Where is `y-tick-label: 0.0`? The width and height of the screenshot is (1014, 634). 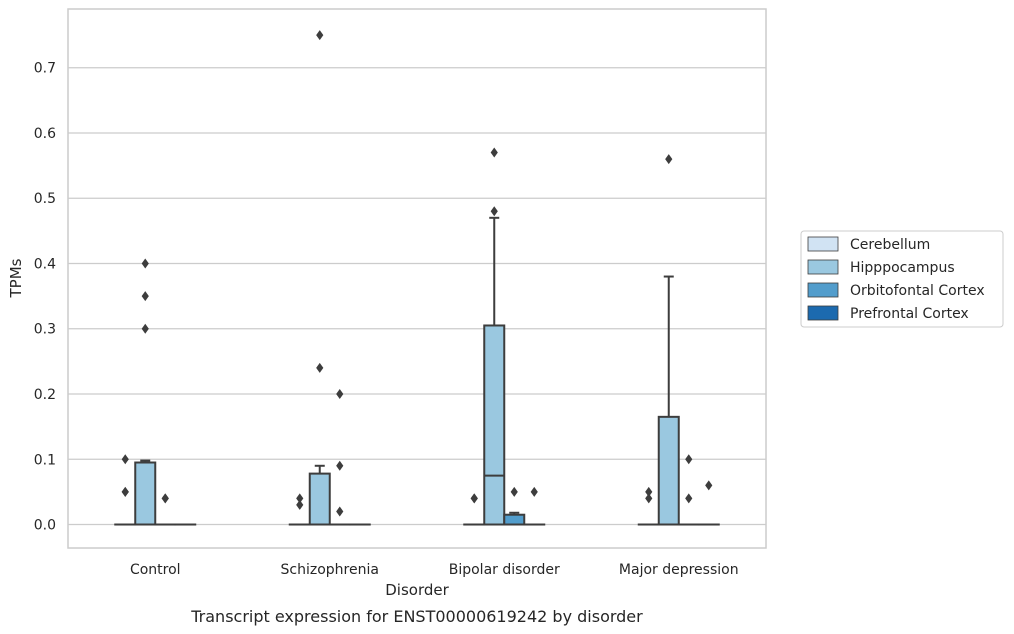 y-tick-label: 0.0 is located at coordinates (45, 526).